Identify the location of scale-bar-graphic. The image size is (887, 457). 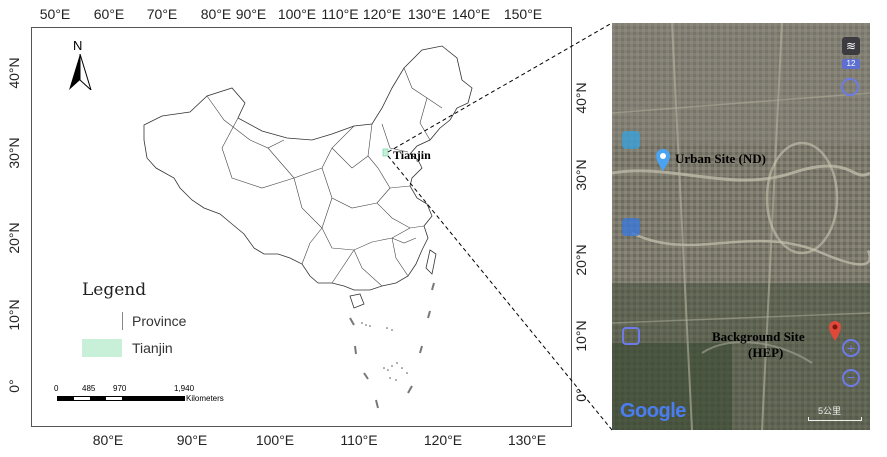
(121, 398).